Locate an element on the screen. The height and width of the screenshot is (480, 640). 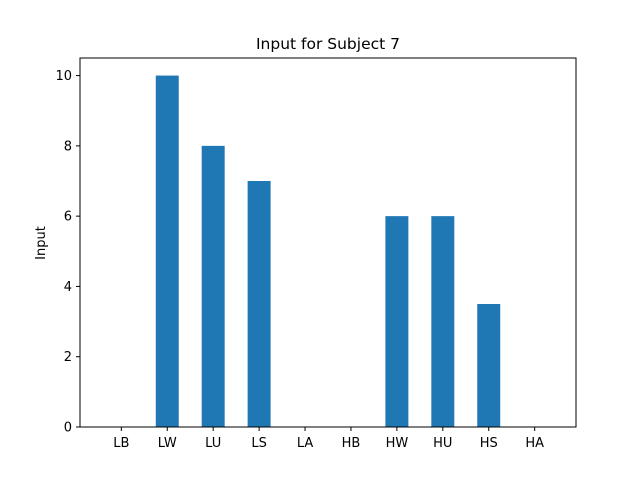
x-axis: LB LW LU LS LA HB HW HU HS HA is located at coordinates (328, 439).